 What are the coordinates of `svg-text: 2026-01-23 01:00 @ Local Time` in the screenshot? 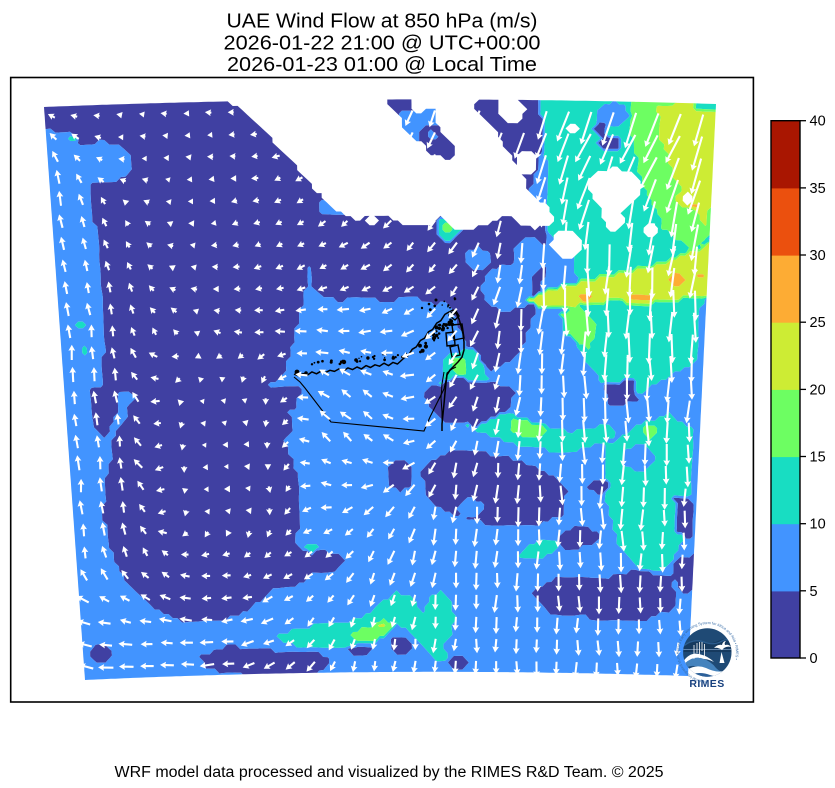 It's located at (382, 65).